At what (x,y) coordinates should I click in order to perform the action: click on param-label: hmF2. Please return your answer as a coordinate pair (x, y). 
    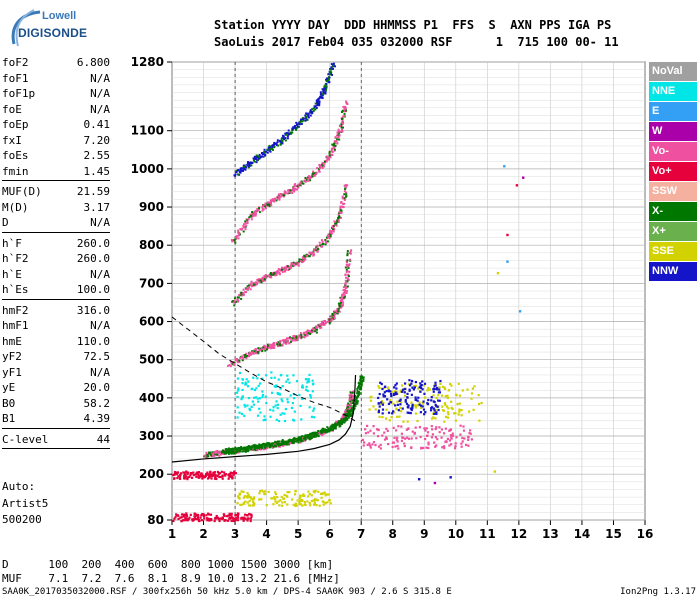
    Looking at the image, I should click on (15, 310).